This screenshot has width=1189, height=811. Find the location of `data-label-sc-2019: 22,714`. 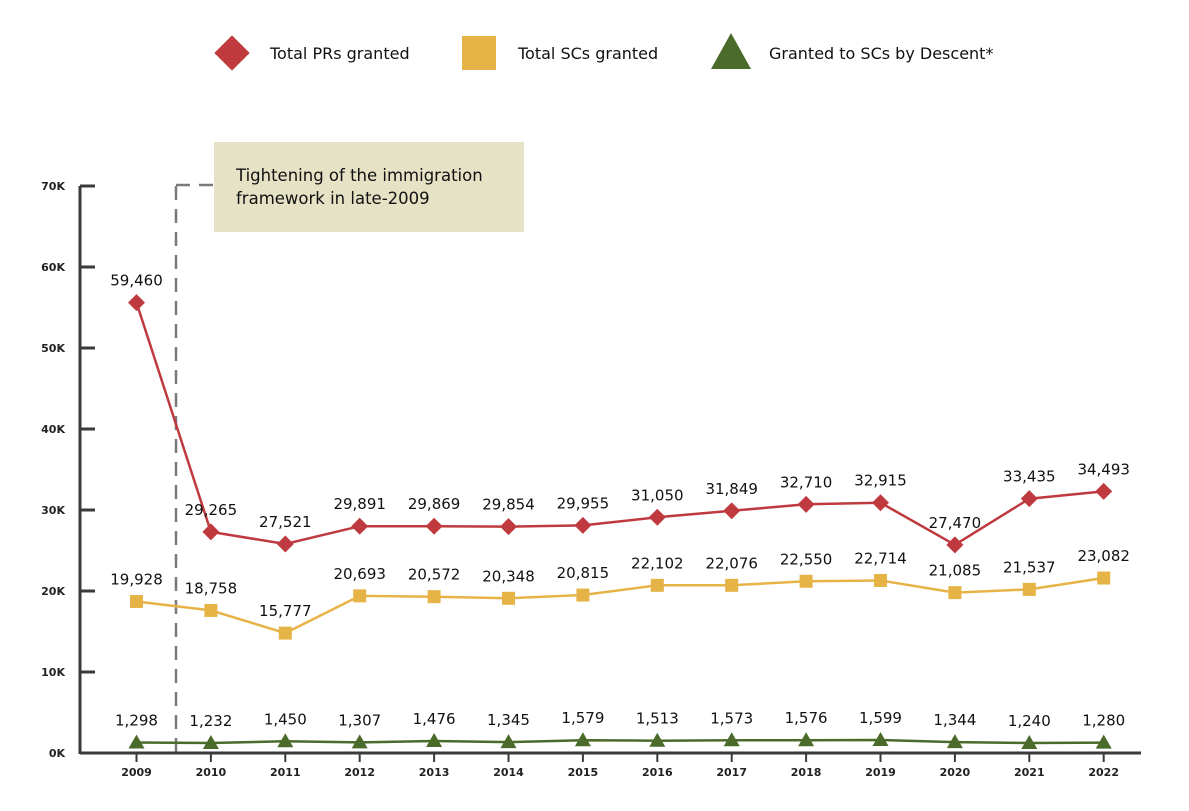

data-label-sc-2019: 22,714 is located at coordinates (880, 558).